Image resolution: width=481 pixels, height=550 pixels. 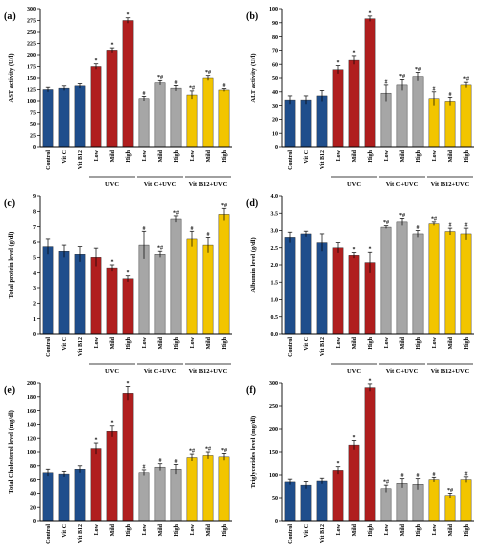 What do you see at coordinates (275, 214) in the screenshot?
I see `y-tick-label: 3.5` at bounding box center [275, 214].